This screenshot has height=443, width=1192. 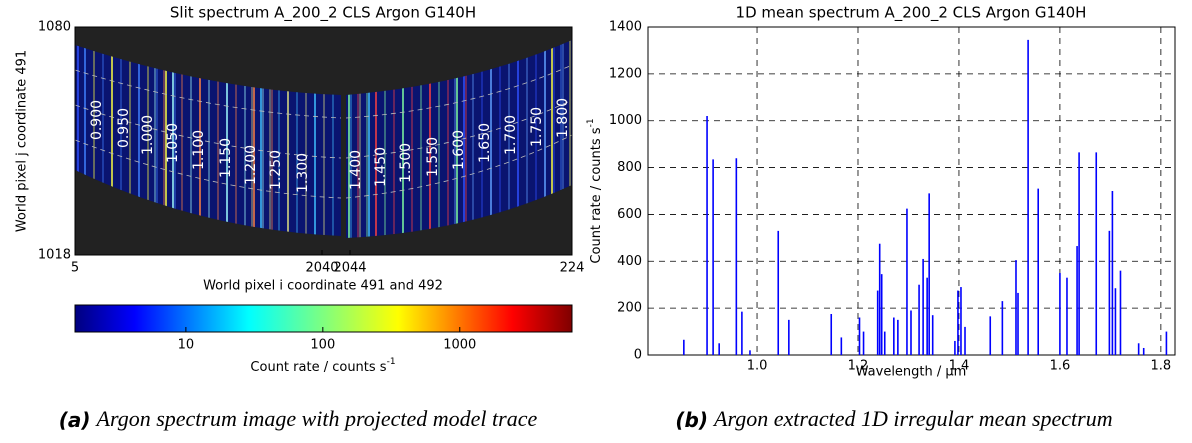 What do you see at coordinates (1161, 366) in the screenshot?
I see `x-tick-label: 1.8` at bounding box center [1161, 366].